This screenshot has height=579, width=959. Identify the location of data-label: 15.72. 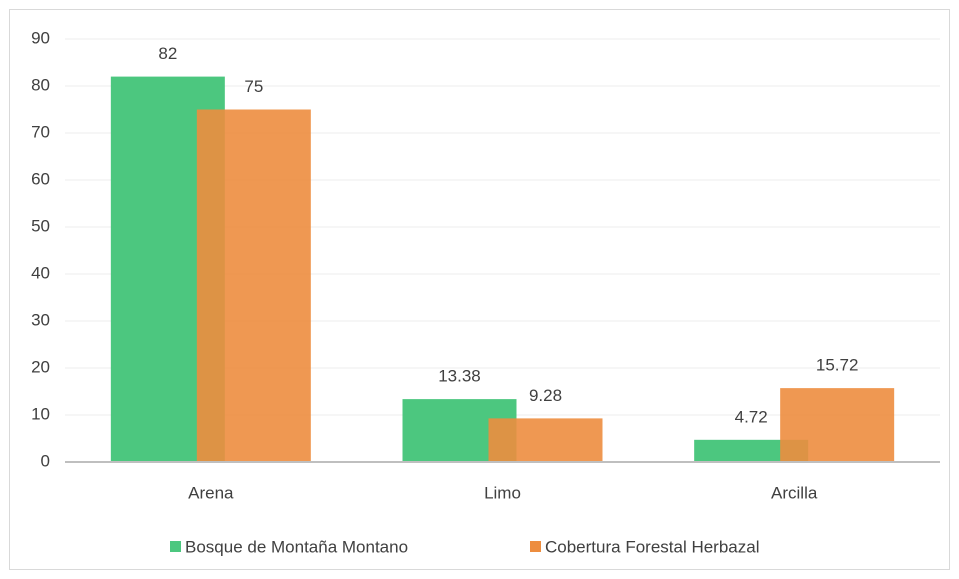
(837, 365).